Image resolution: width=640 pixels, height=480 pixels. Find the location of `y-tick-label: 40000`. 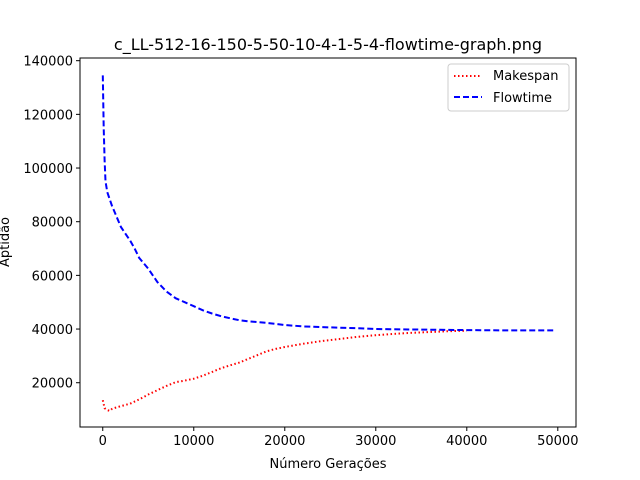

y-tick-label: 40000 is located at coordinates (52, 330).